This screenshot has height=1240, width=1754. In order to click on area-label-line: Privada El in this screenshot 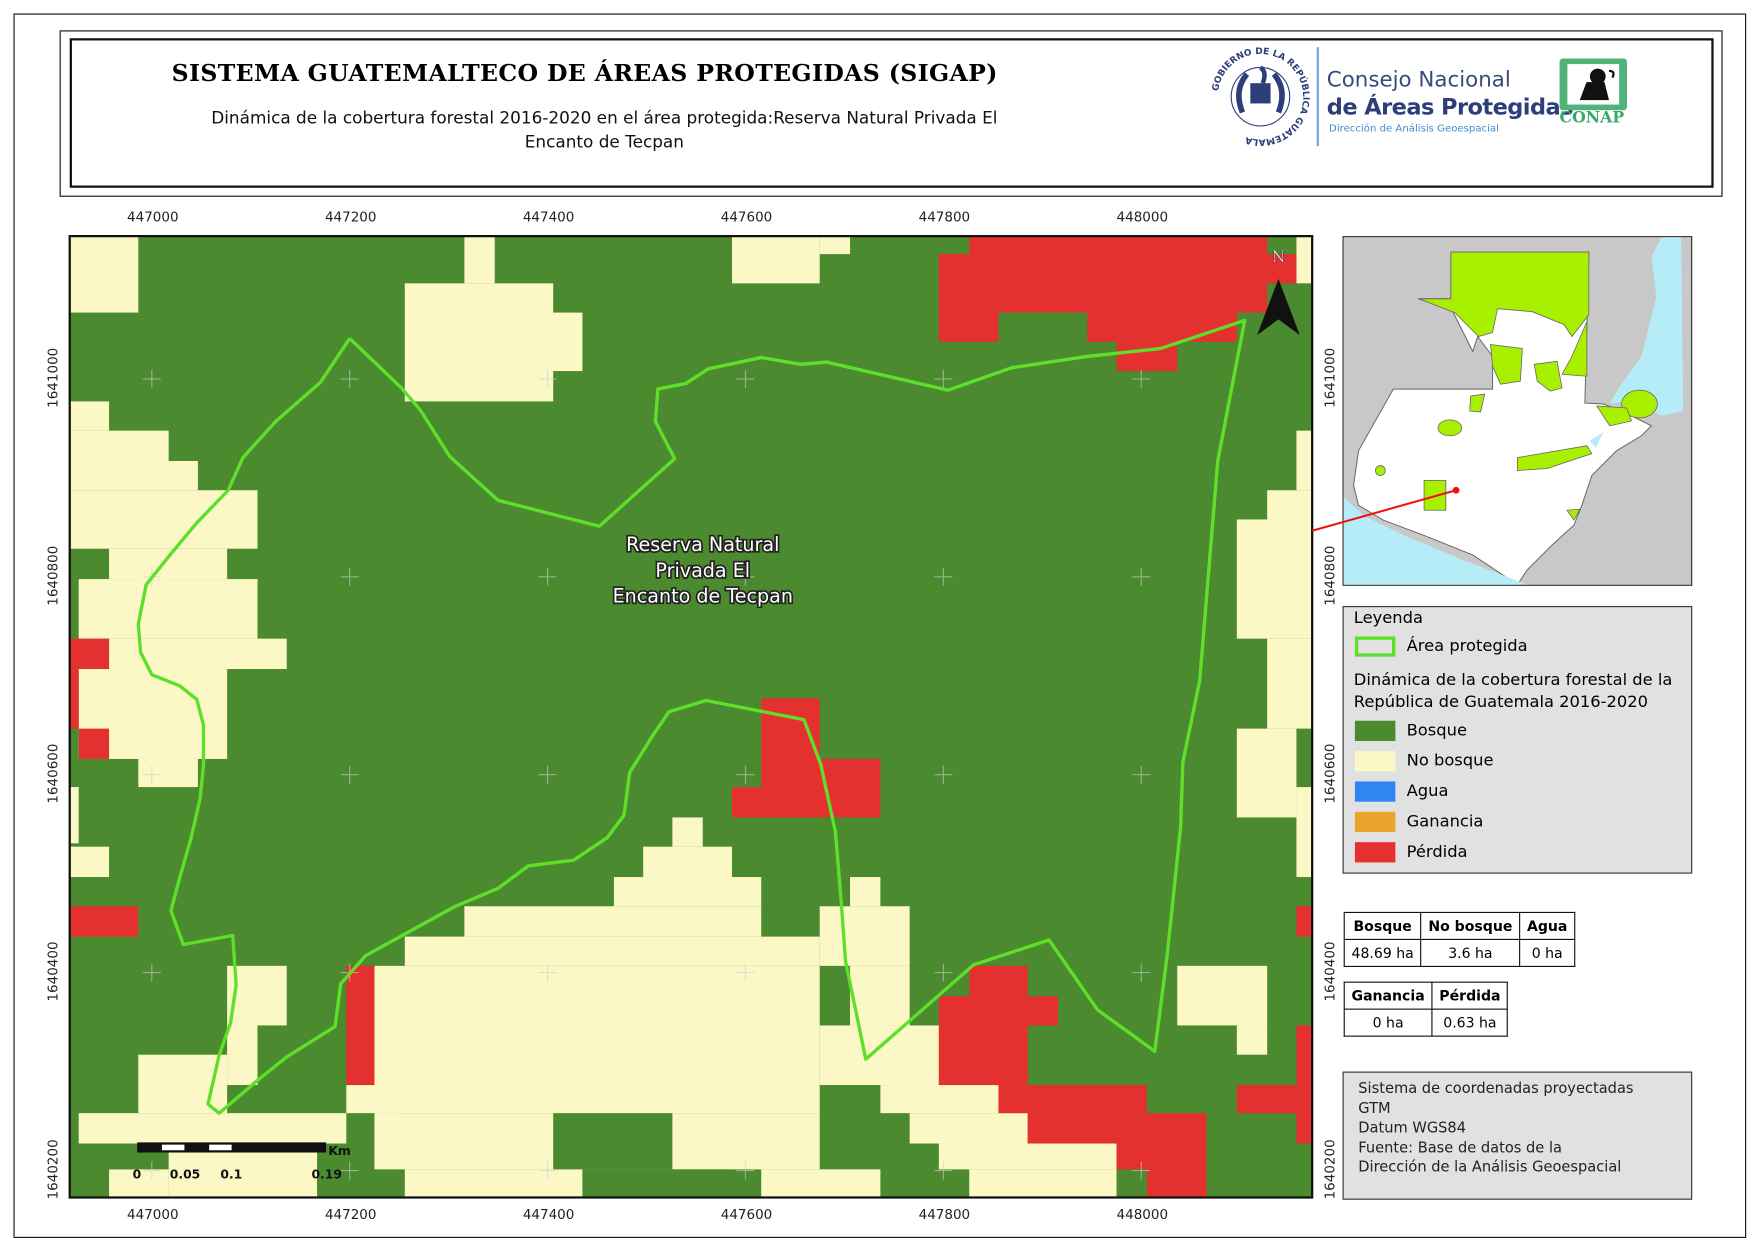, I will do `click(702, 570)`.